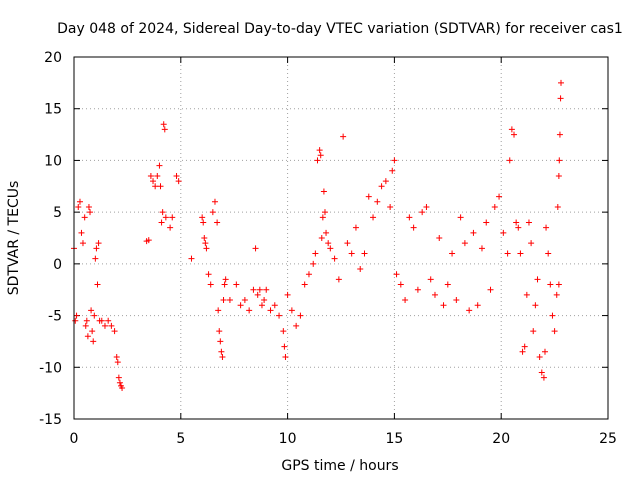  I want to click on y-tick-label: -10, so click(50, 368).